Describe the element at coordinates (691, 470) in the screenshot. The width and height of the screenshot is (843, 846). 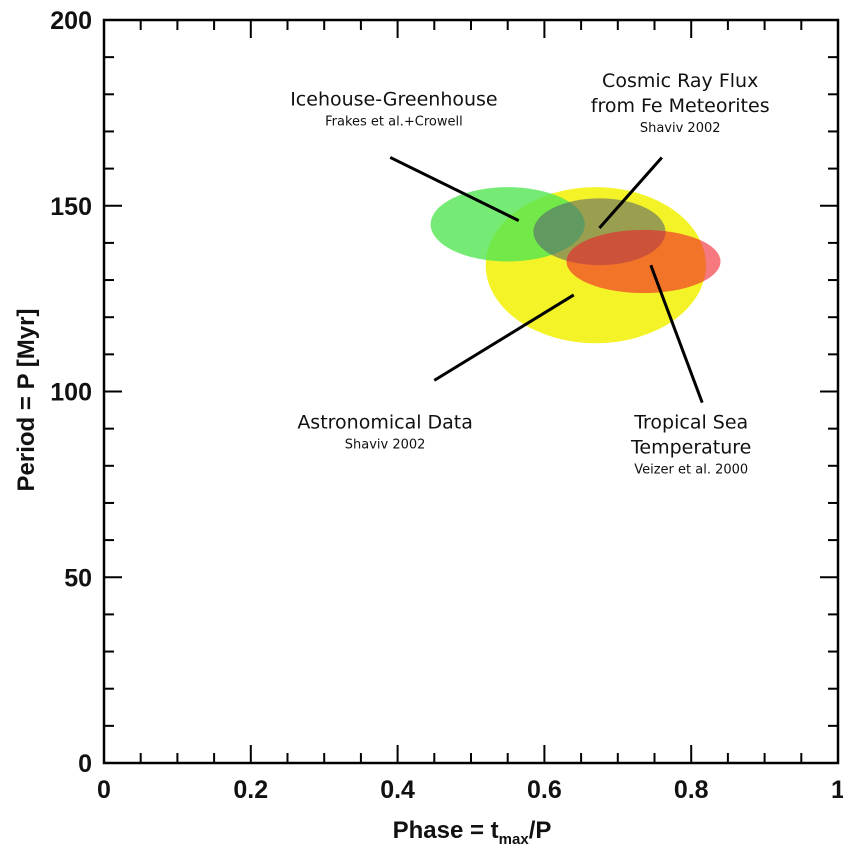
I see `annotation-source: Veizer et al. 2000` at that location.